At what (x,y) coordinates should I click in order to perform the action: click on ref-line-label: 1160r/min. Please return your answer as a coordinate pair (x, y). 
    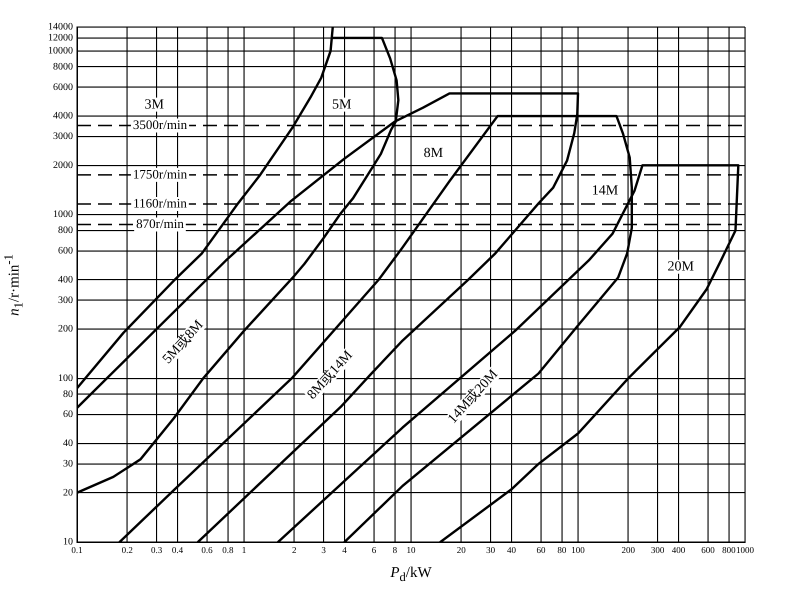
    Looking at the image, I should click on (160, 202).